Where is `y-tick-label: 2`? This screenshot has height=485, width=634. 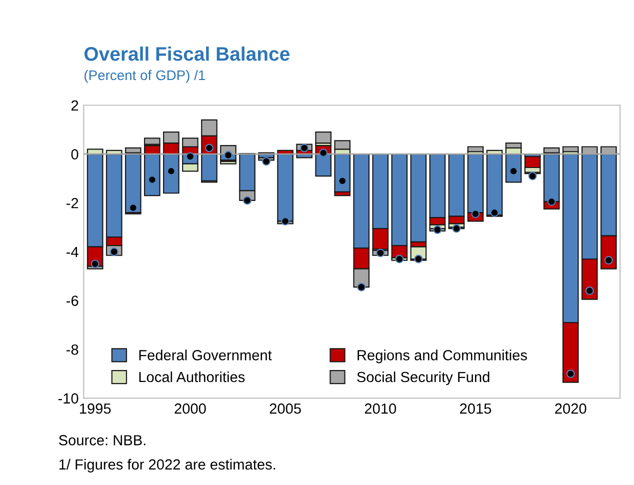
y-tick-label: 2 is located at coordinates (74, 105).